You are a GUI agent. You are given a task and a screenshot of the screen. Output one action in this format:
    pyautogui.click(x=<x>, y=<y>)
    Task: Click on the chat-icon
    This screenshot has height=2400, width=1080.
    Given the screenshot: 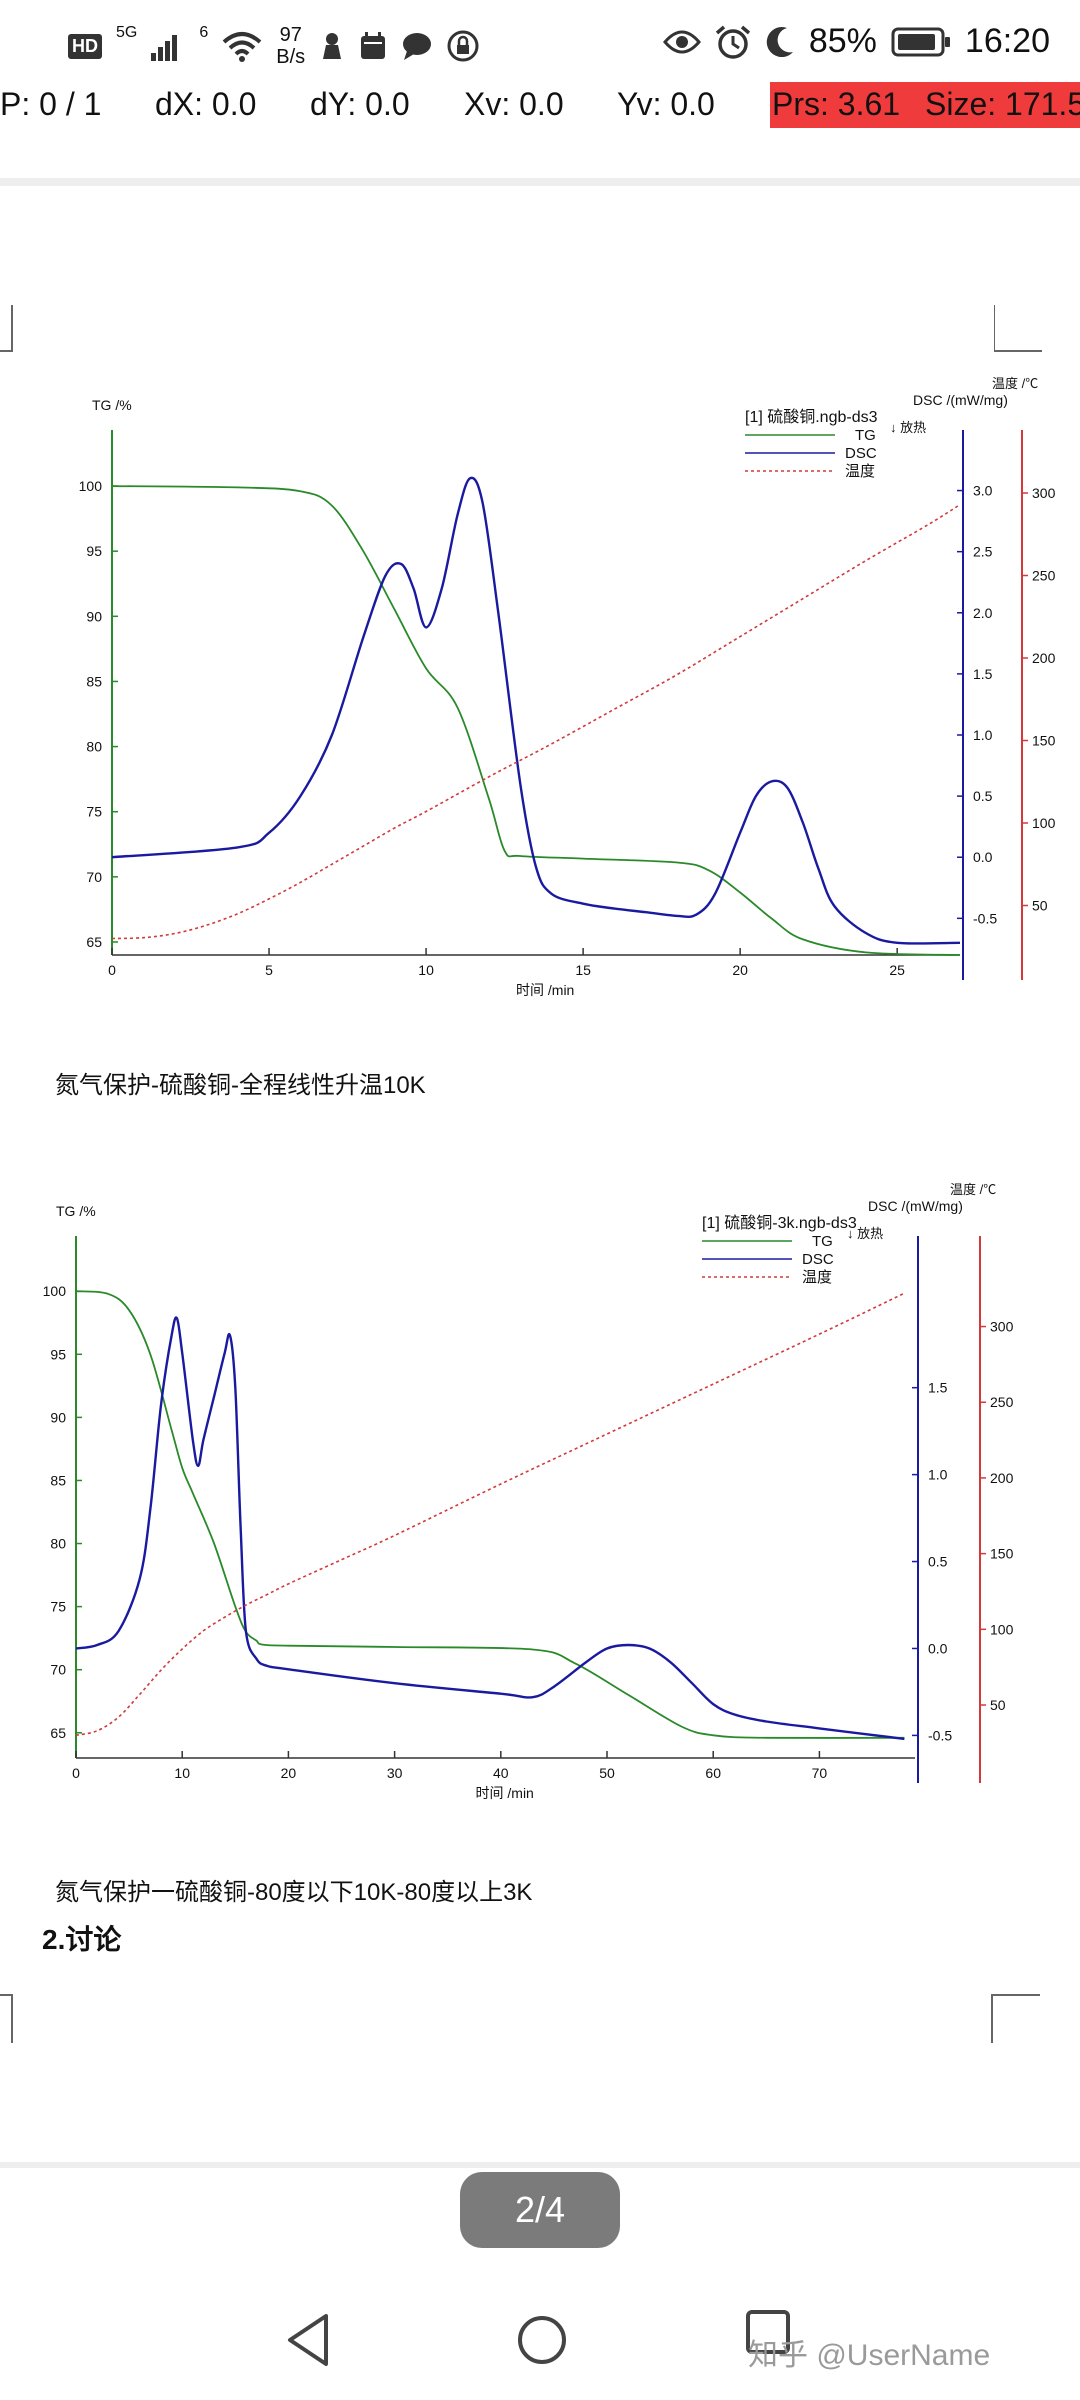 What is the action you would take?
    pyautogui.click(x=417, y=46)
    